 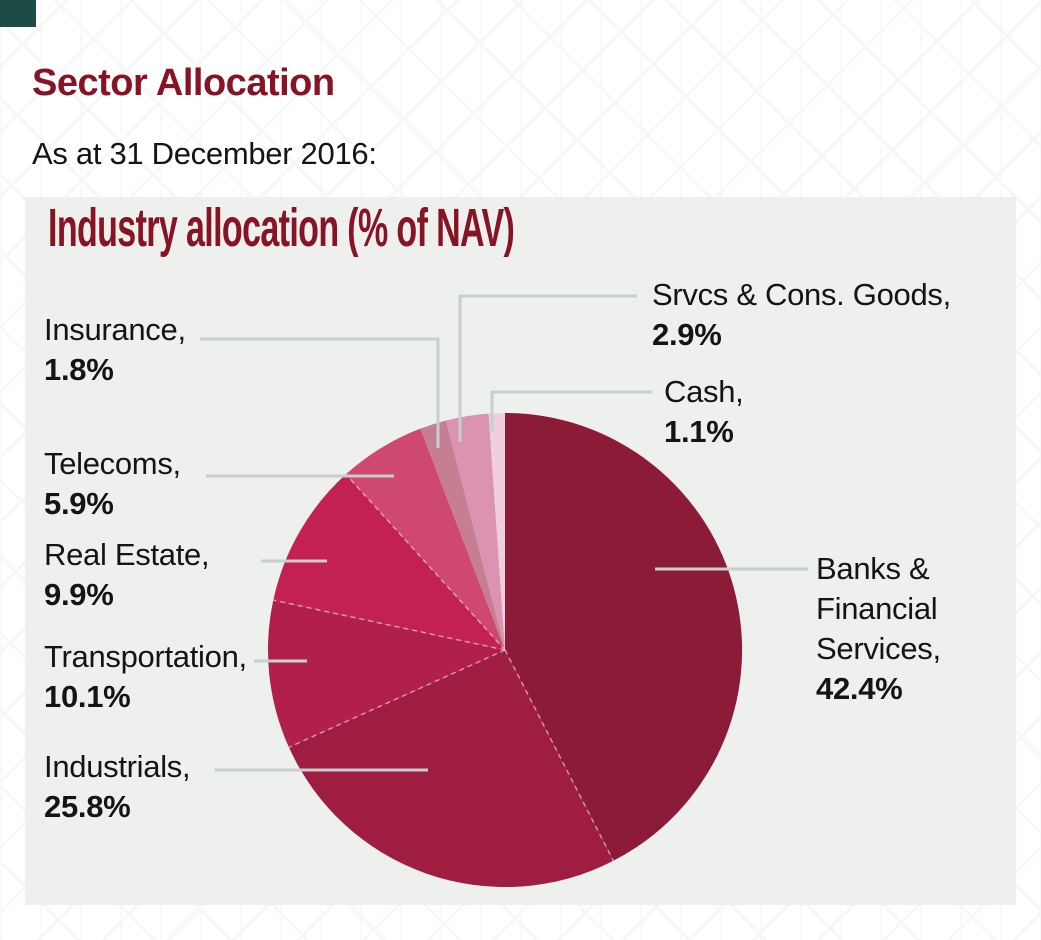 I want to click on page-title: Sector Allocation, so click(x=183, y=83).